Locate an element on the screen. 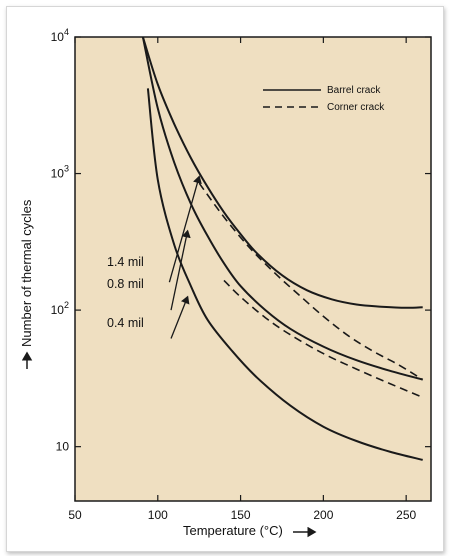  x-tick-label: 100 is located at coordinates (158, 515).